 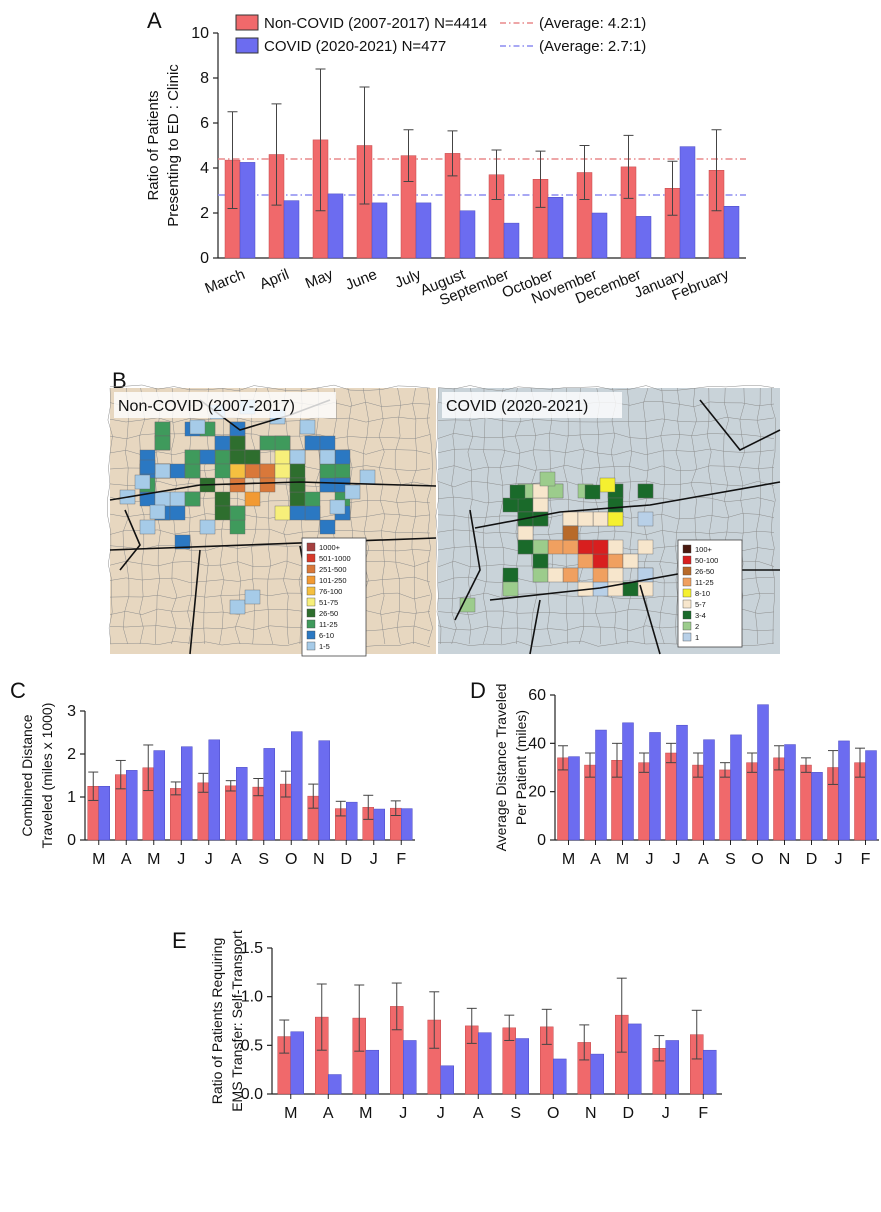 I want to click on y-tick-label: 1.5, so click(x=252, y=948).